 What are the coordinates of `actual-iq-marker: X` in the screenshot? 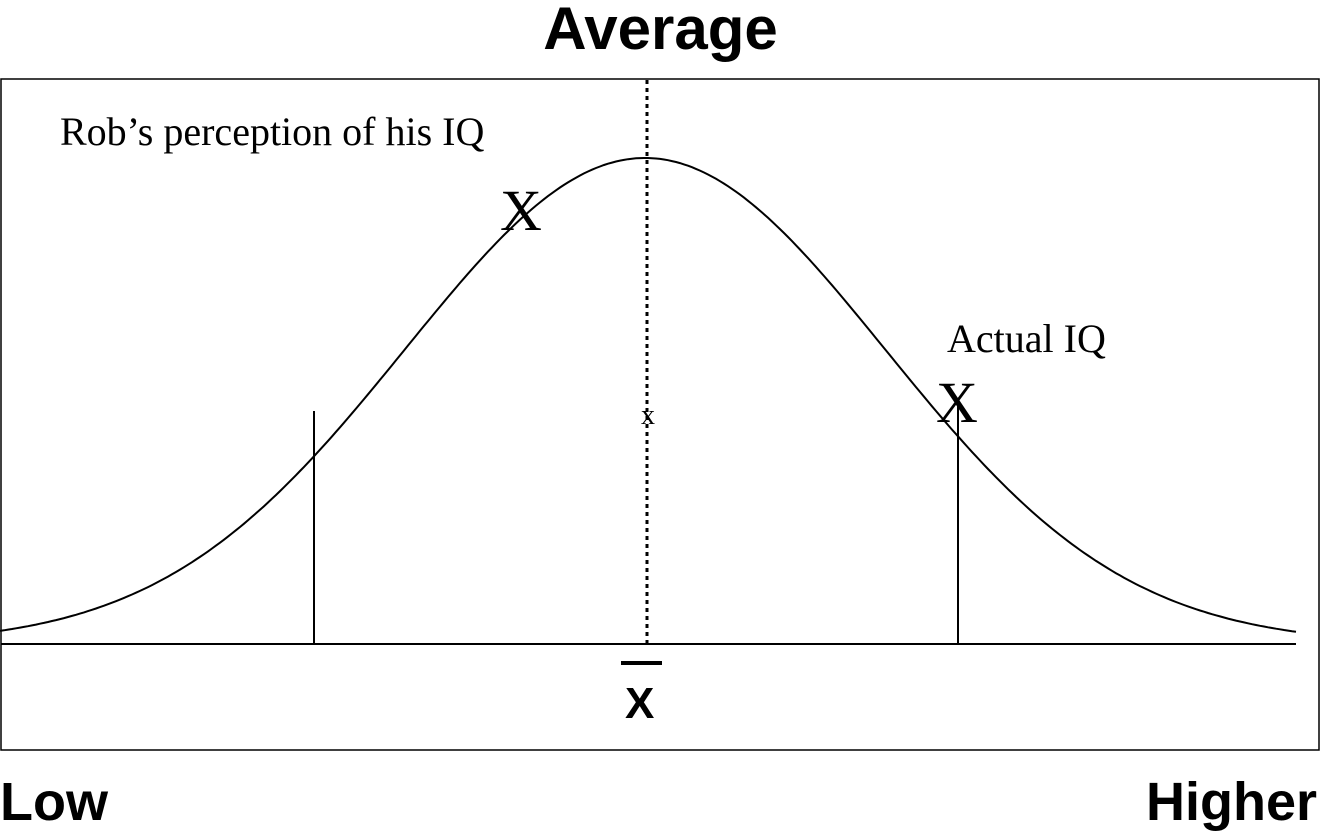 It's located at (957, 402).